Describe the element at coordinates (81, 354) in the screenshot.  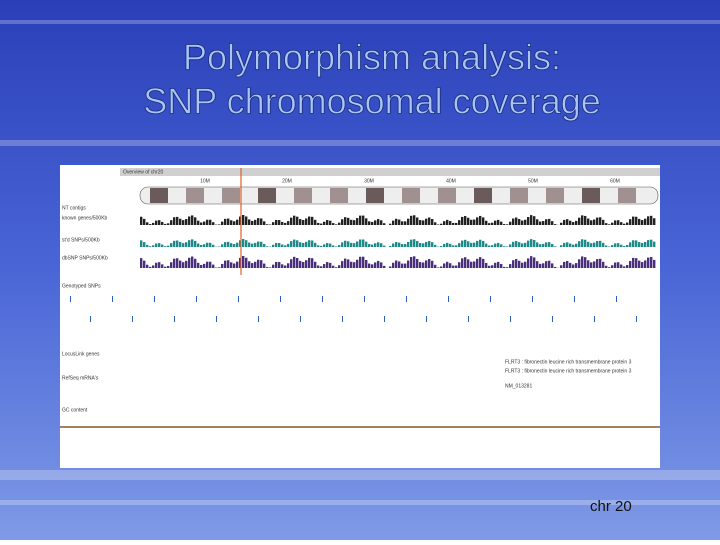
I see `track-label: LocusLink genes` at that location.